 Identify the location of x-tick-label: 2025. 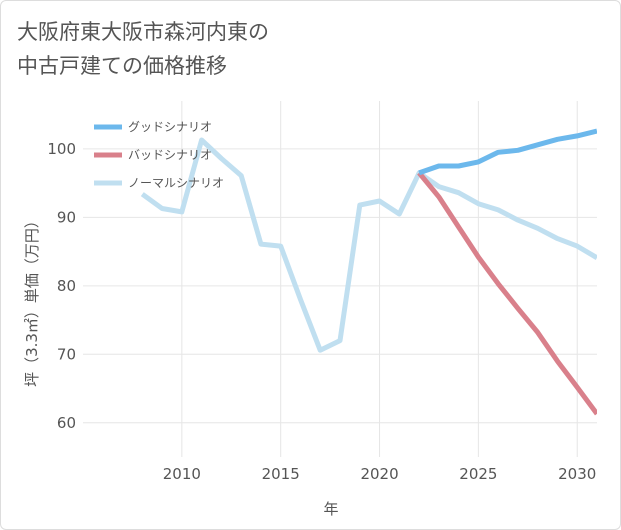
(478, 474).